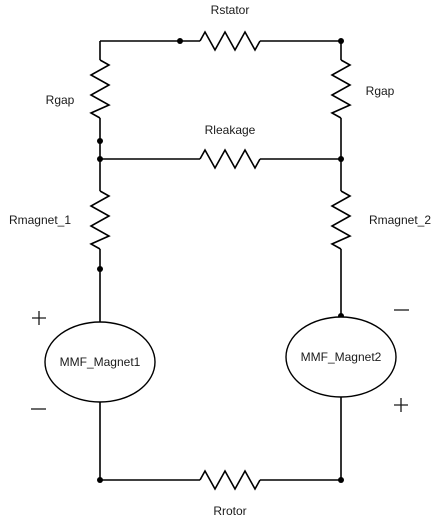 The image size is (441, 521). What do you see at coordinates (230, 159) in the screenshot?
I see `resistor-rleakage` at bounding box center [230, 159].